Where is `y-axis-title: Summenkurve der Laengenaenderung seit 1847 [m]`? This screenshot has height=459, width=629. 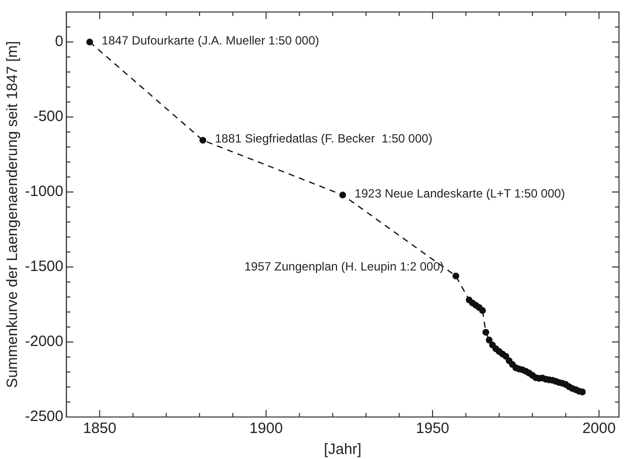
y-axis-title: Summenkurve der Laengenaenderung seit 1847 [m] is located at coordinates (13, 214).